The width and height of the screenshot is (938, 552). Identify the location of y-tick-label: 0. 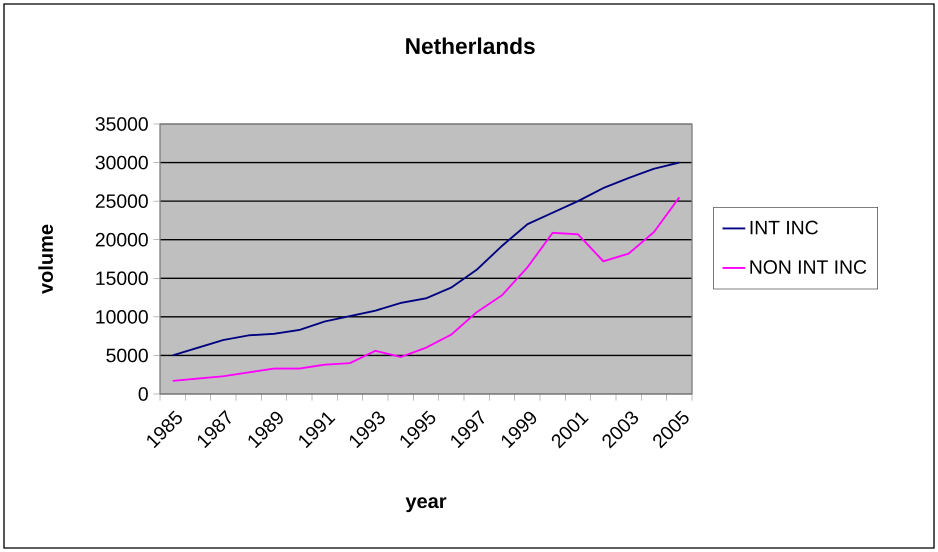
(143, 394).